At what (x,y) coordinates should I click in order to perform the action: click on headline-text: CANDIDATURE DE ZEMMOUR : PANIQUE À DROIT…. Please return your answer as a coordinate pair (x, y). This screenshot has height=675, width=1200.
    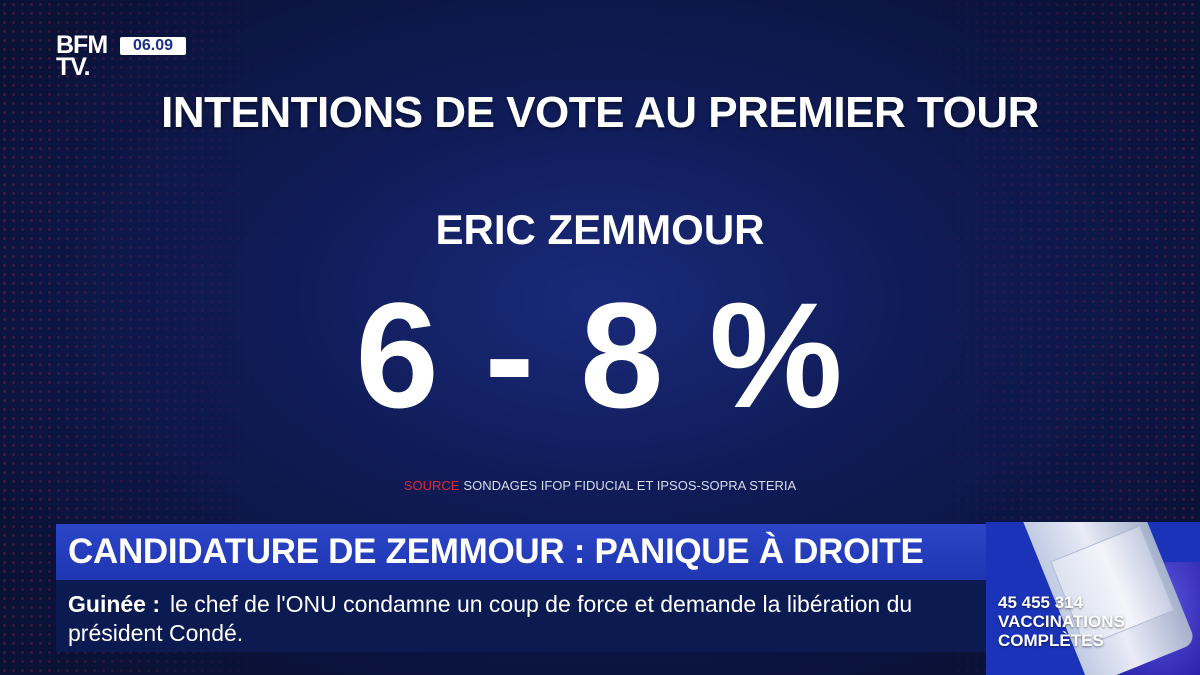
    Looking at the image, I should click on (496, 551).